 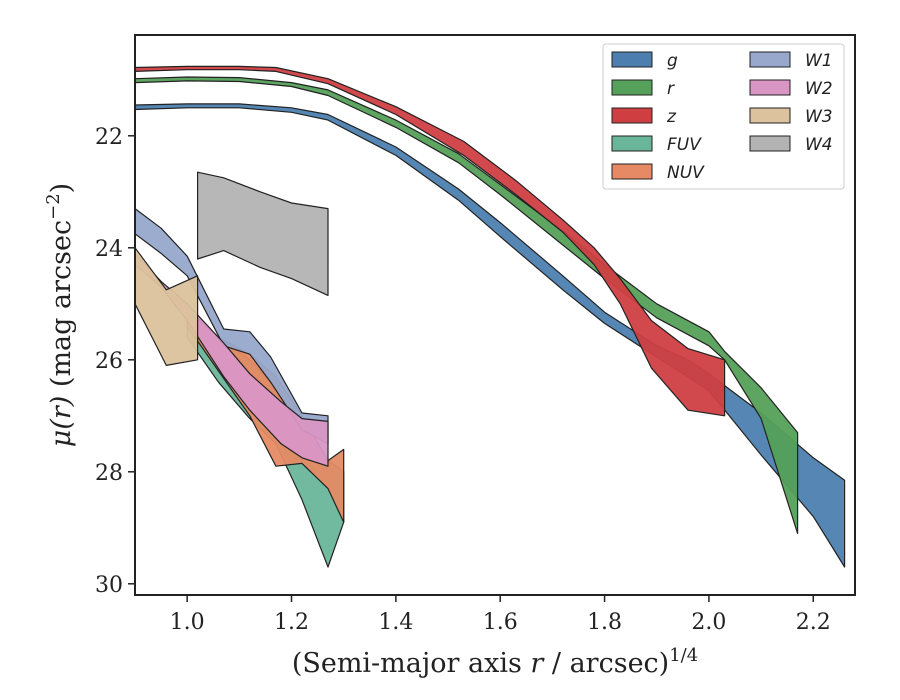 I want to click on y-tick-label: 28, so click(x=109, y=473).